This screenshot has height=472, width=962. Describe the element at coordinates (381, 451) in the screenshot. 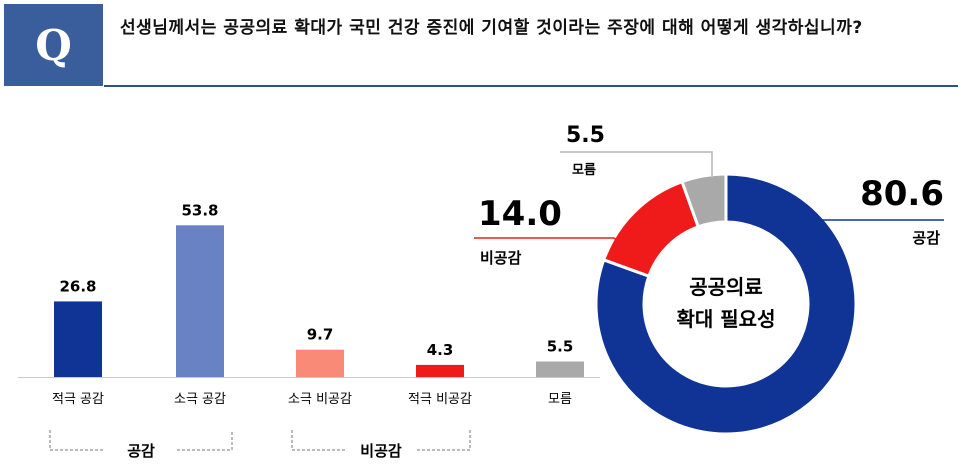

I see `group-label: 비공감` at that location.